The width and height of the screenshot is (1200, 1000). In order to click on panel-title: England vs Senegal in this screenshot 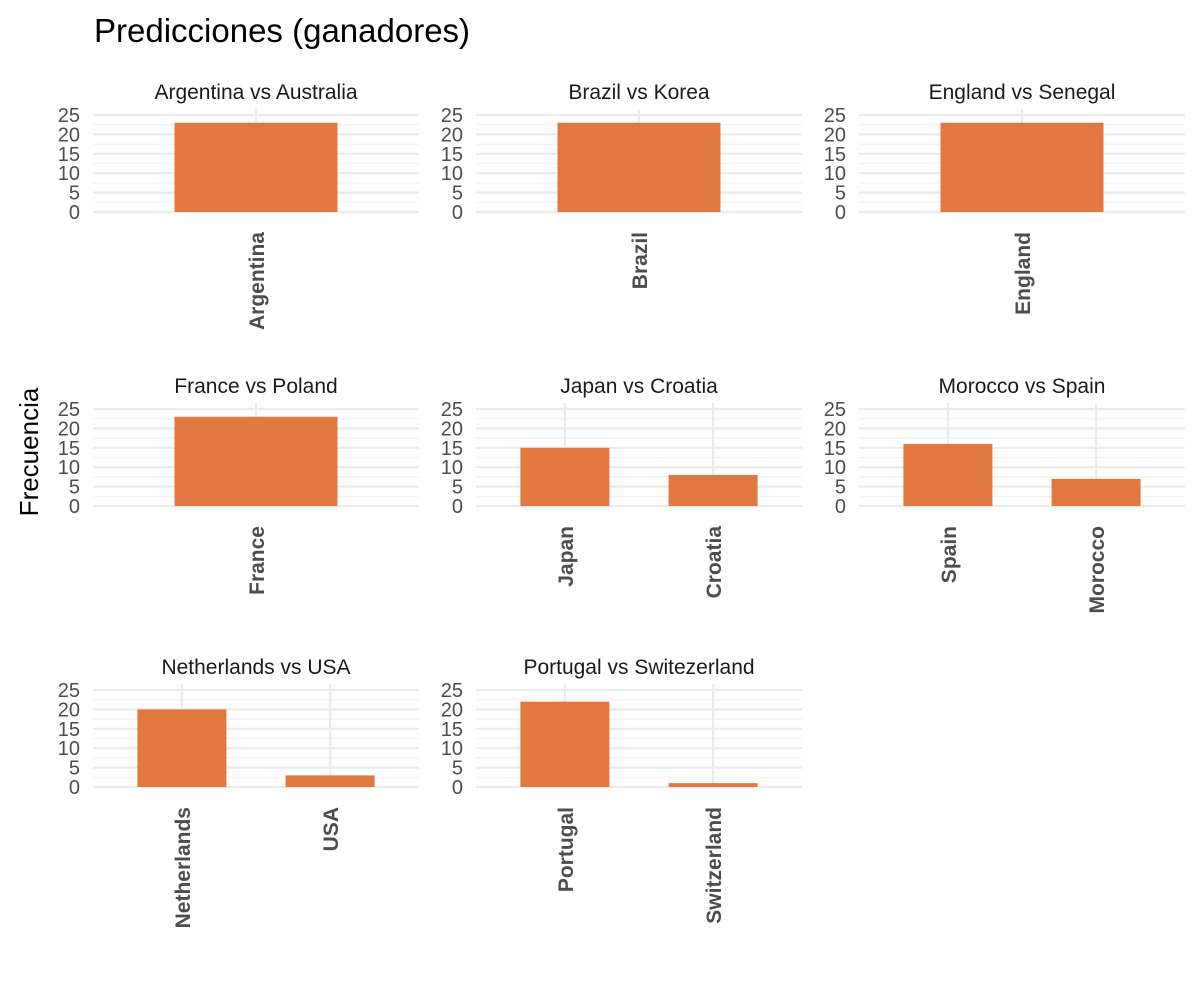, I will do `click(1022, 92)`.